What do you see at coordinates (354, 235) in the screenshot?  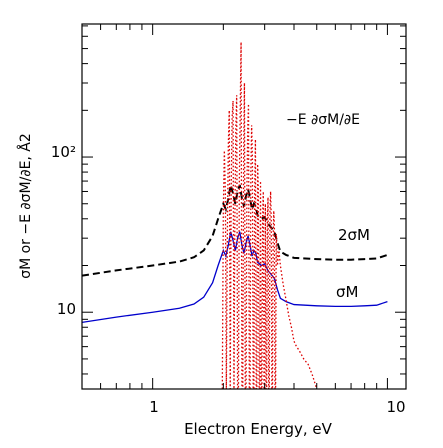 I see `annotation-2sigma: 2σM` at bounding box center [354, 235].